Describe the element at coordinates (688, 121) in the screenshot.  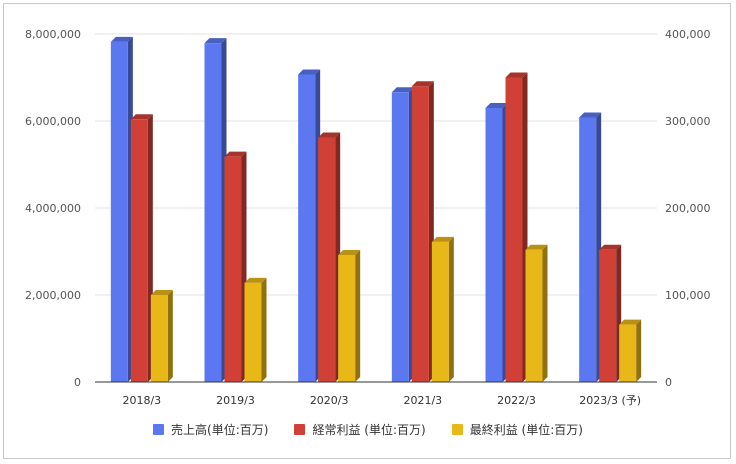
I see `y-right-tick-label: 300,000` at that location.